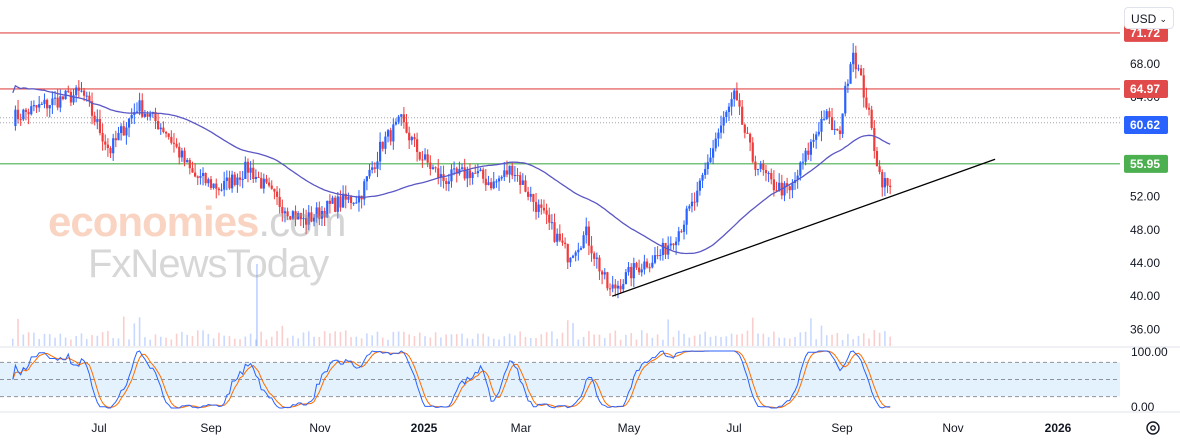 Image resolution: width=1180 pixels, height=446 pixels. I want to click on x-tick-label: May, so click(629, 428).